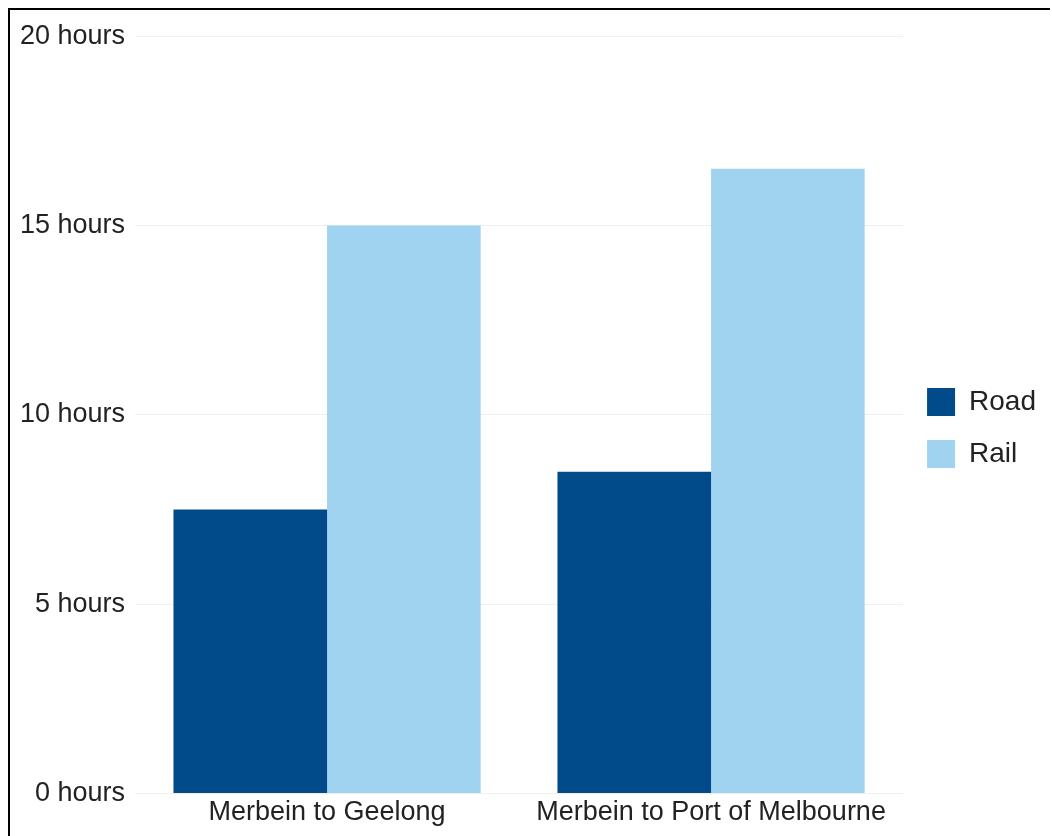  I want to click on y-tick-label: 0 hours, so click(80, 792).